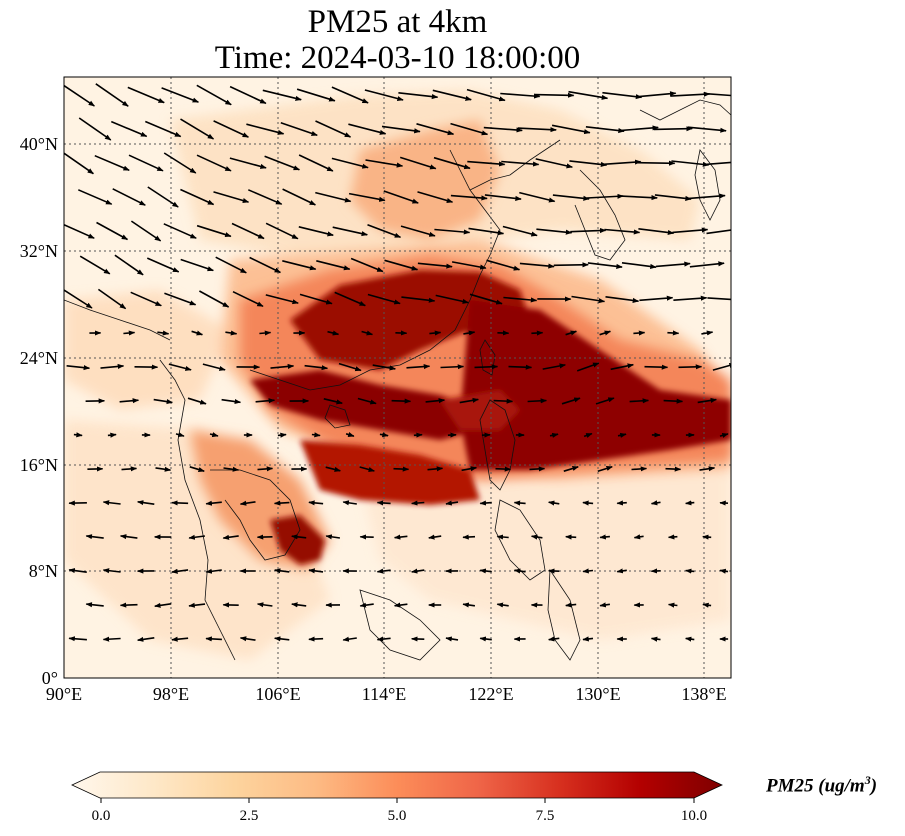  I want to click on lat-tick-label: 8°N, so click(43, 571).